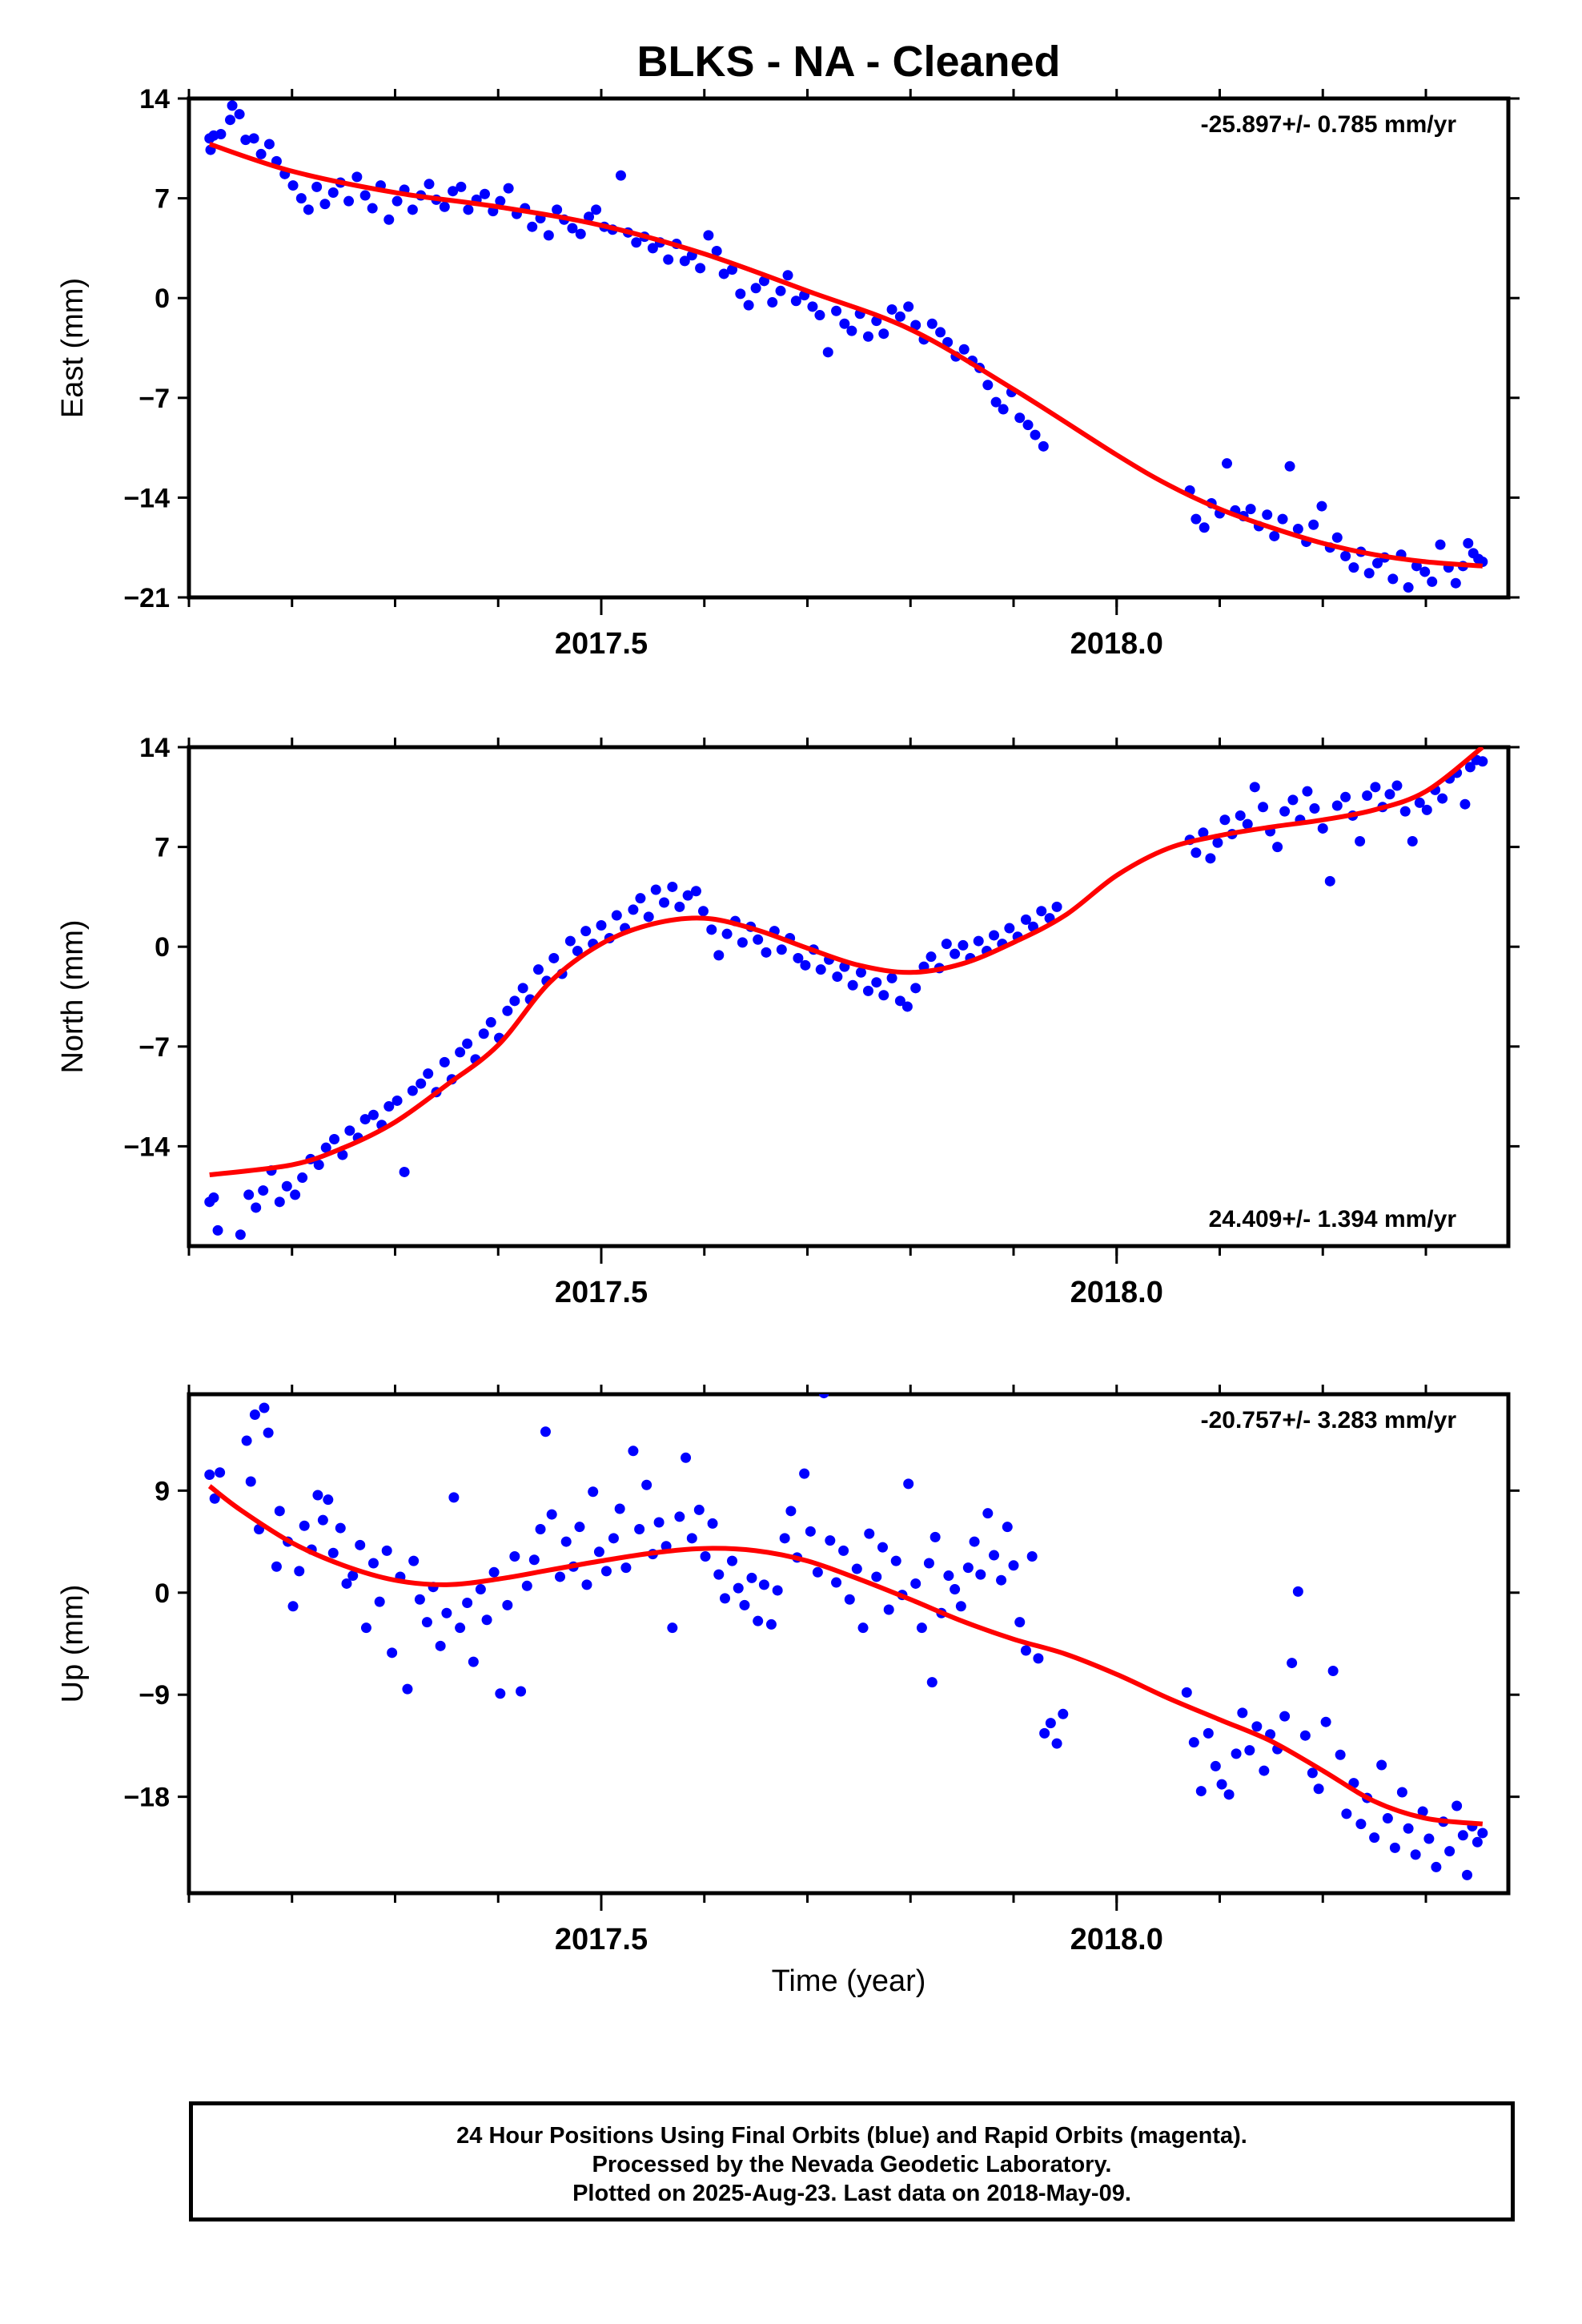 Image resolution: width=1582 pixels, height=2324 pixels. What do you see at coordinates (146, 598) in the screenshot?
I see `y-tick-label: −21` at bounding box center [146, 598].